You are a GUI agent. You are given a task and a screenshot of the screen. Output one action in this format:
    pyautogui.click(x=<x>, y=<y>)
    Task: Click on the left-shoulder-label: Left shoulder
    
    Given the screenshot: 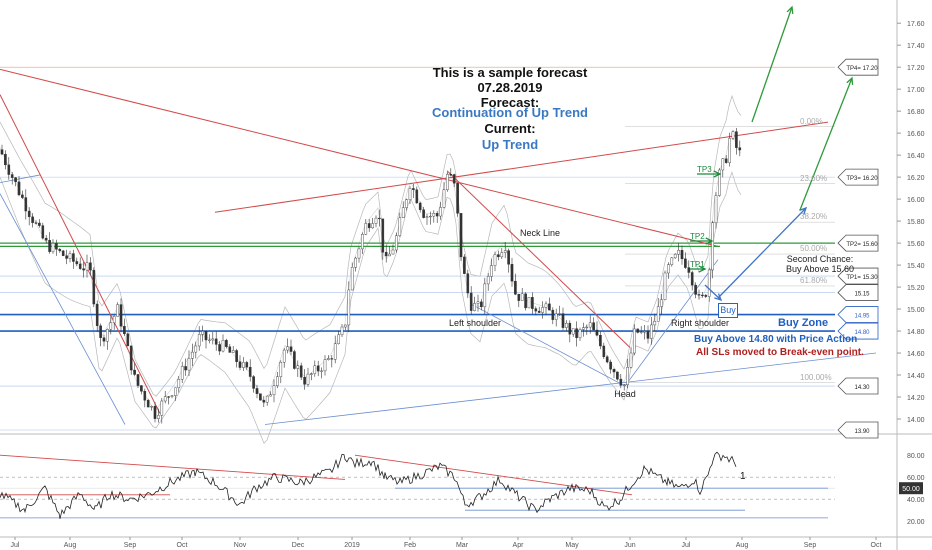 What is the action you would take?
    pyautogui.click(x=475, y=323)
    